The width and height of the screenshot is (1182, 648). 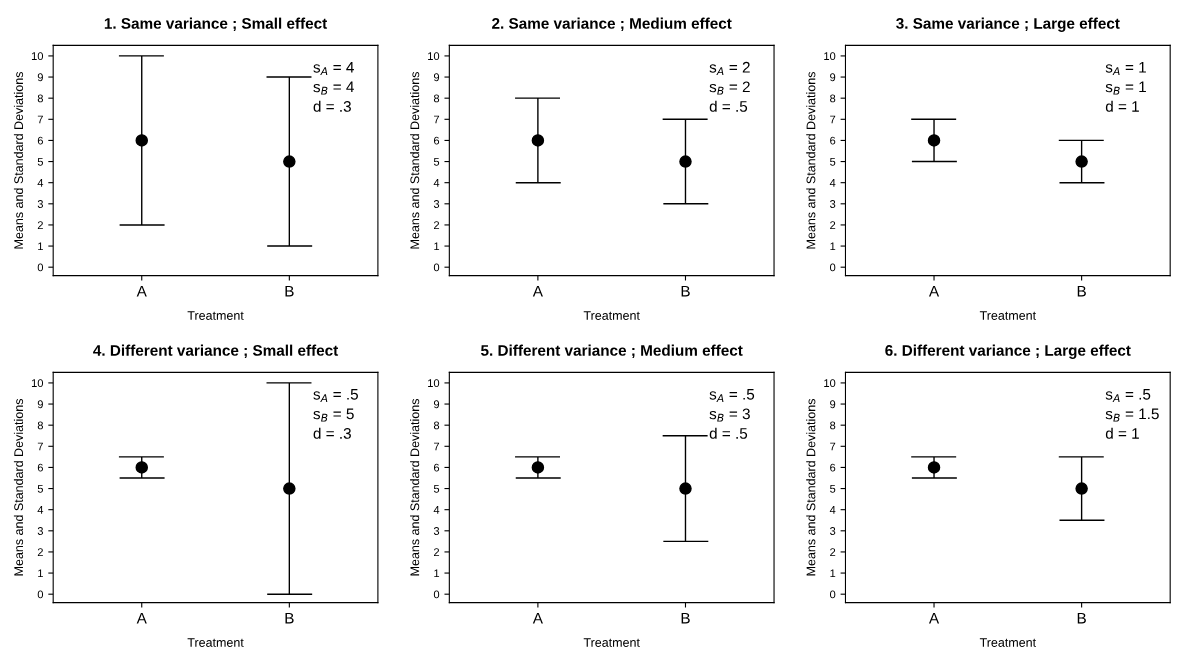 What do you see at coordinates (729, 88) in the screenshot?
I see `annotation: s$_{B}$ = 2` at bounding box center [729, 88].